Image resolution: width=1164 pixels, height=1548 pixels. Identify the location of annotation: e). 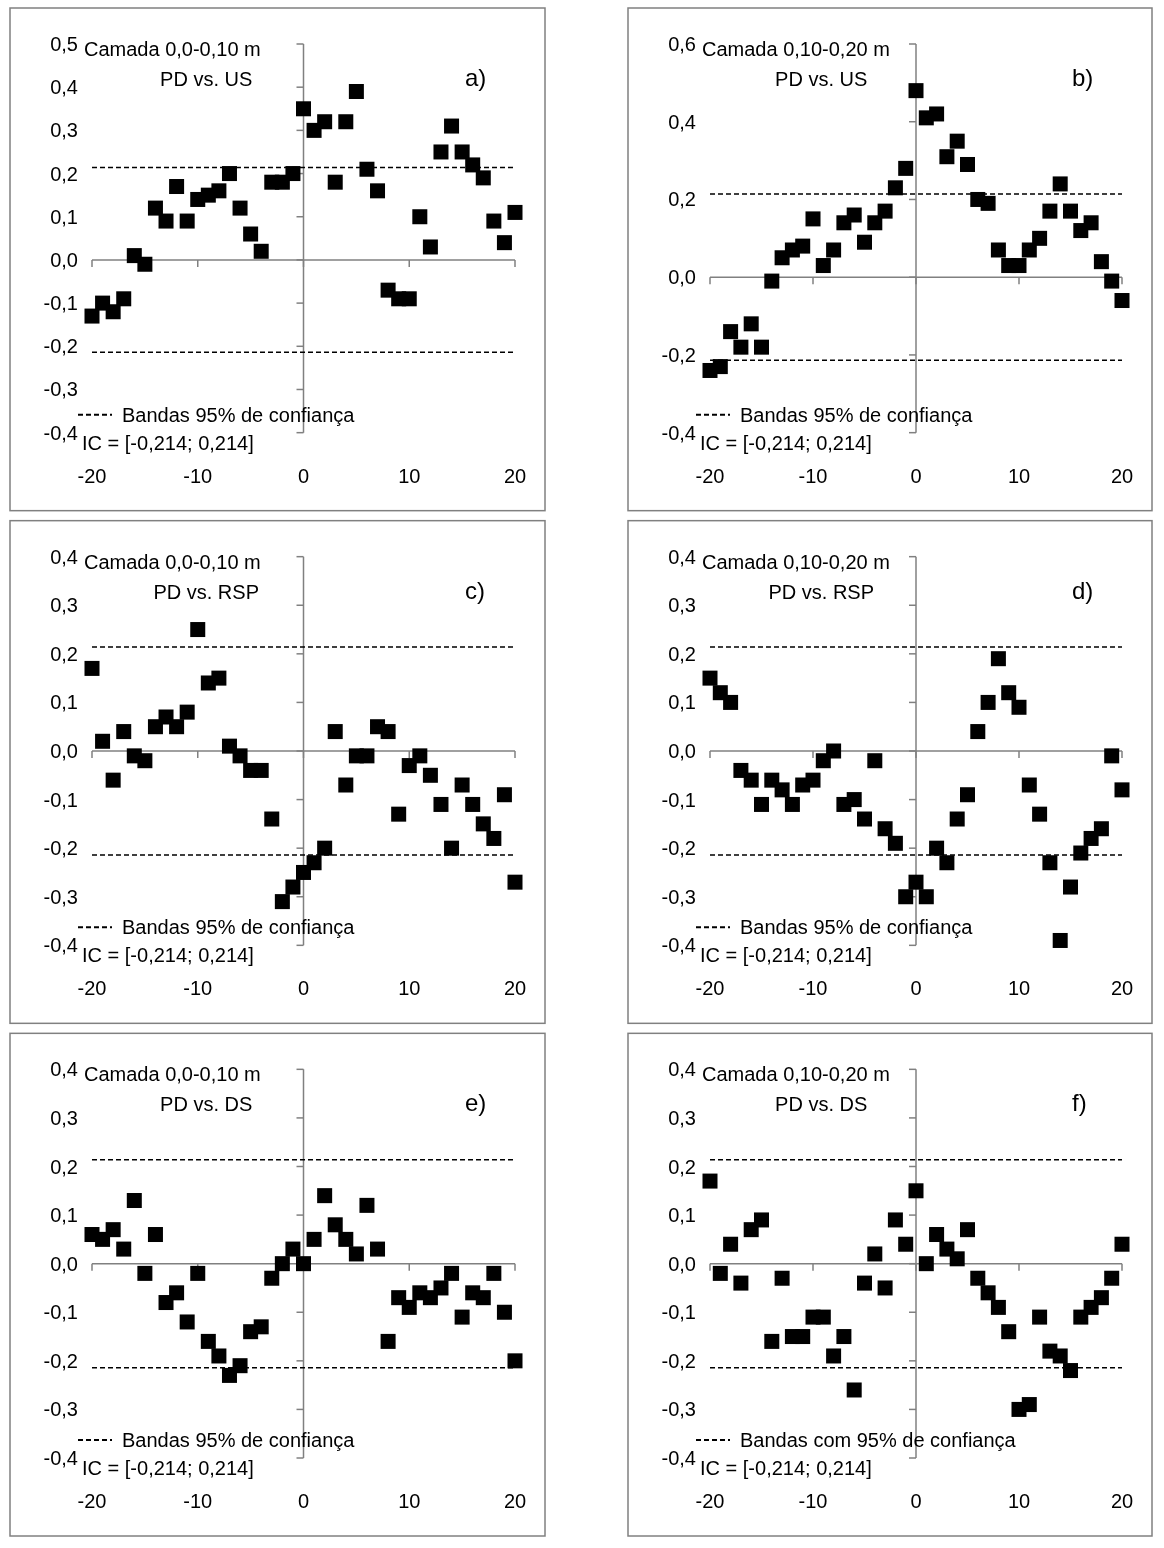
(476, 1103).